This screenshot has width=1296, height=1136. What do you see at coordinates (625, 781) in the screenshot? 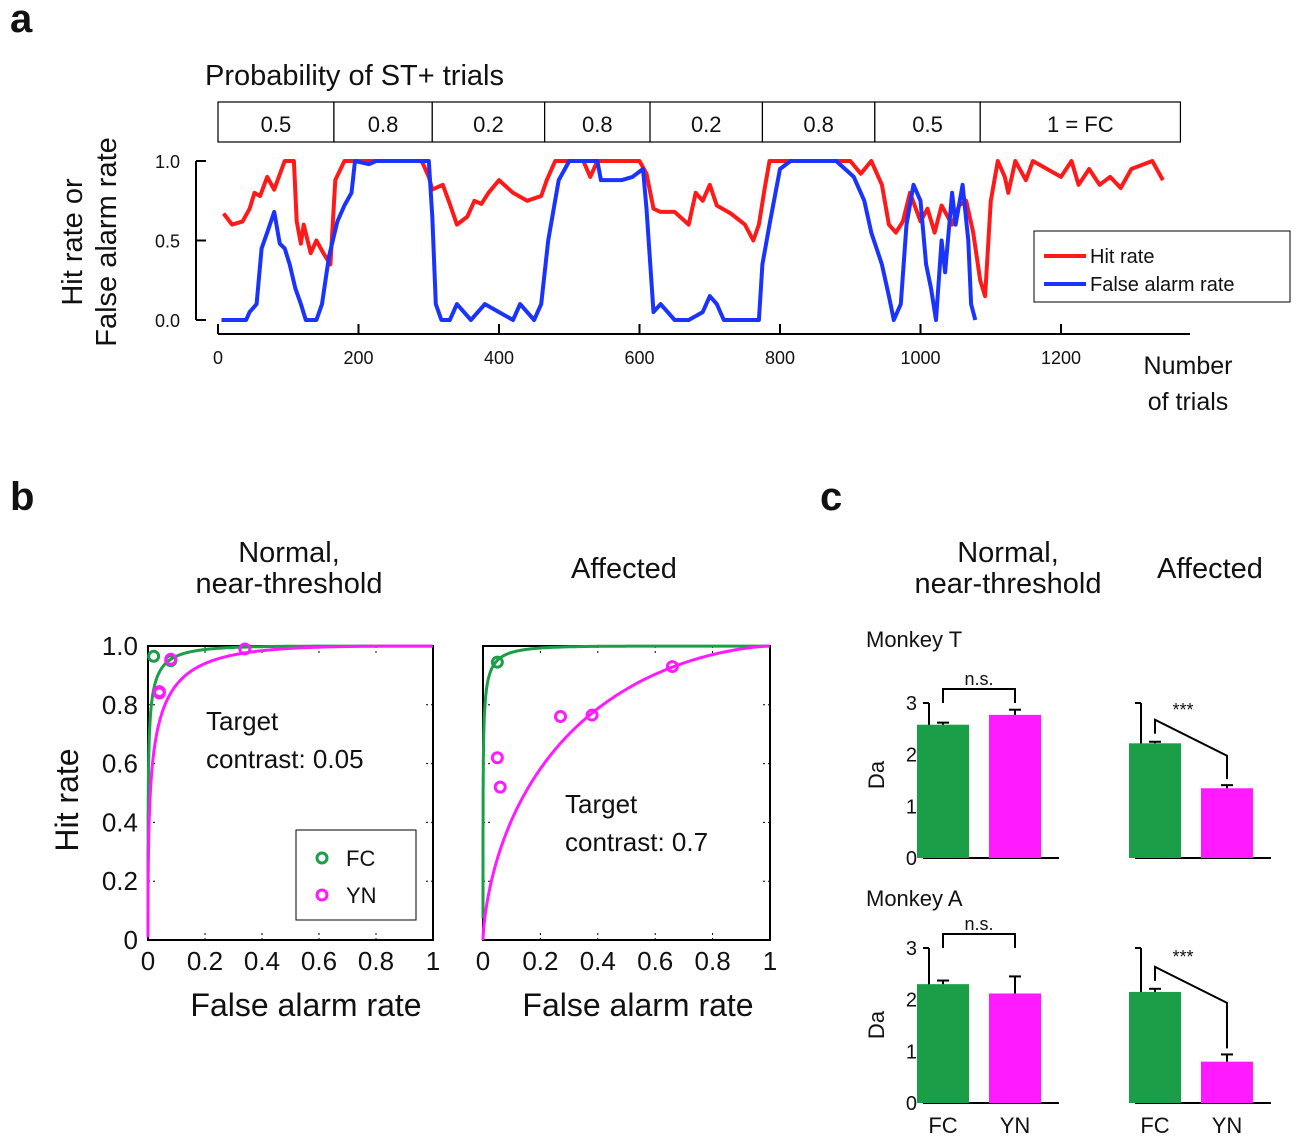
I see `roc-affected-fc-roc-curve` at bounding box center [625, 781].